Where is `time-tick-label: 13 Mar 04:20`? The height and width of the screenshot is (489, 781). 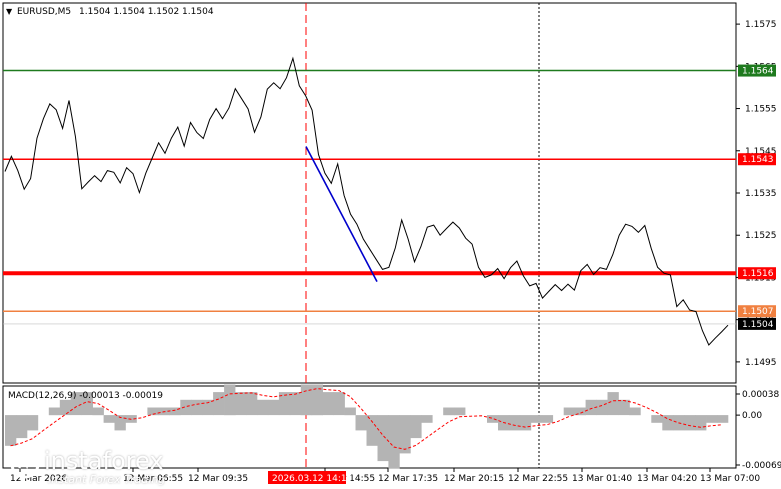 time-tick-label: 13 Mar 04:20 is located at coordinates (667, 479).